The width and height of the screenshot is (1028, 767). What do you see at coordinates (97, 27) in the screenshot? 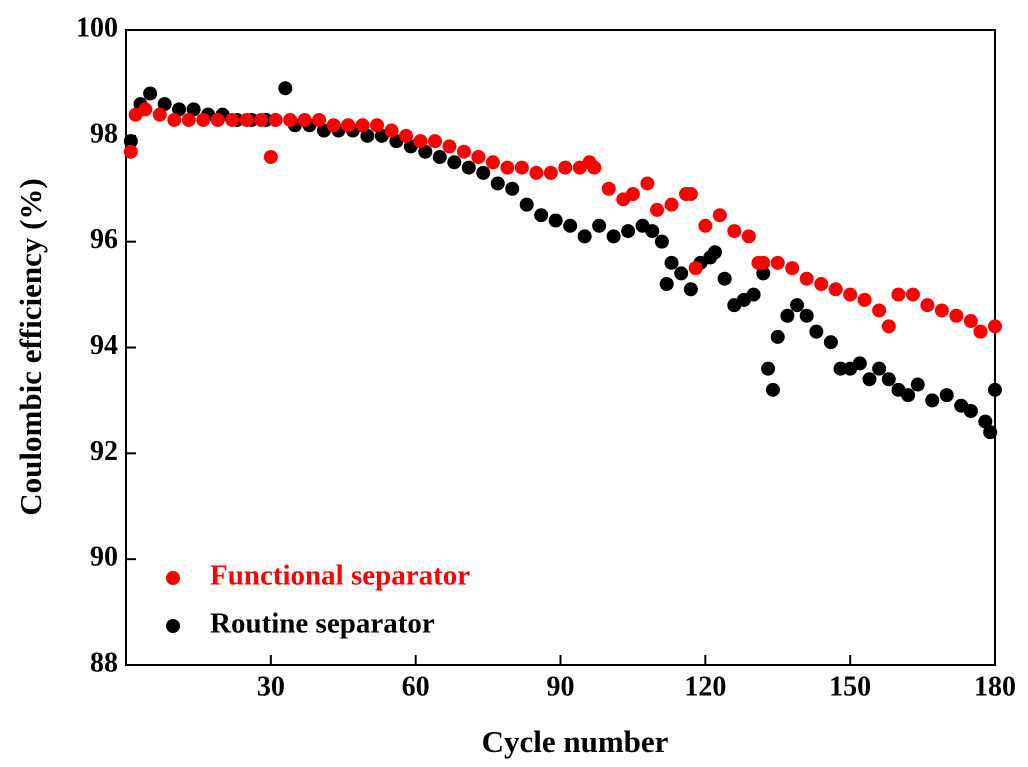
I see `y-tick-label: 100` at bounding box center [97, 27].